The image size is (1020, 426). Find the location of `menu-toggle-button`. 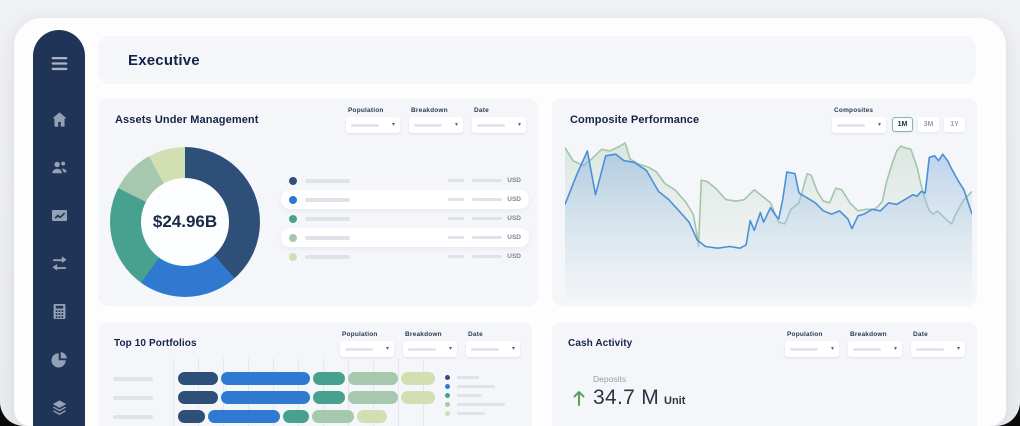

menu-toggle-button is located at coordinates (59, 63).